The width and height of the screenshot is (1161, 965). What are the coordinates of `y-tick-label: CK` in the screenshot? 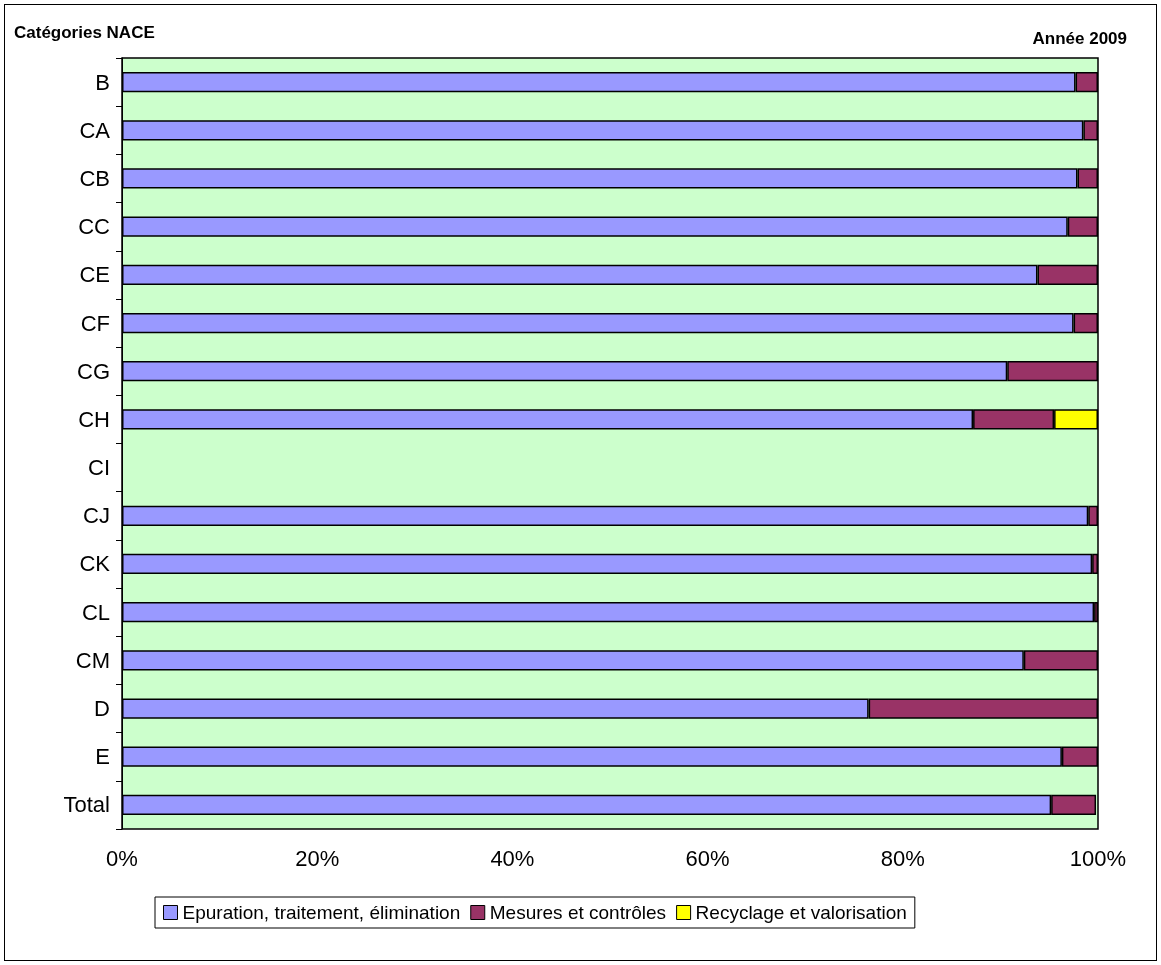 It's located at (95, 564).